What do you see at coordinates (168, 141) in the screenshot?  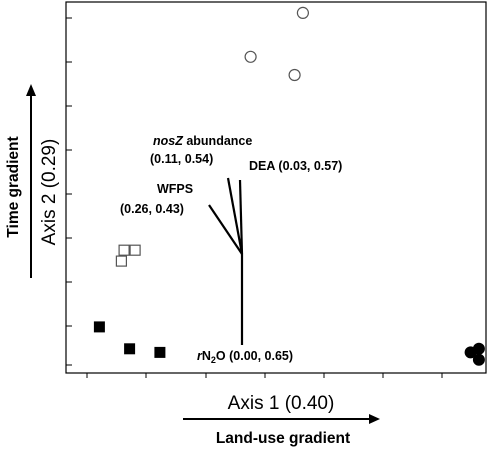 I see `nosz-gene-name: nosZ` at bounding box center [168, 141].